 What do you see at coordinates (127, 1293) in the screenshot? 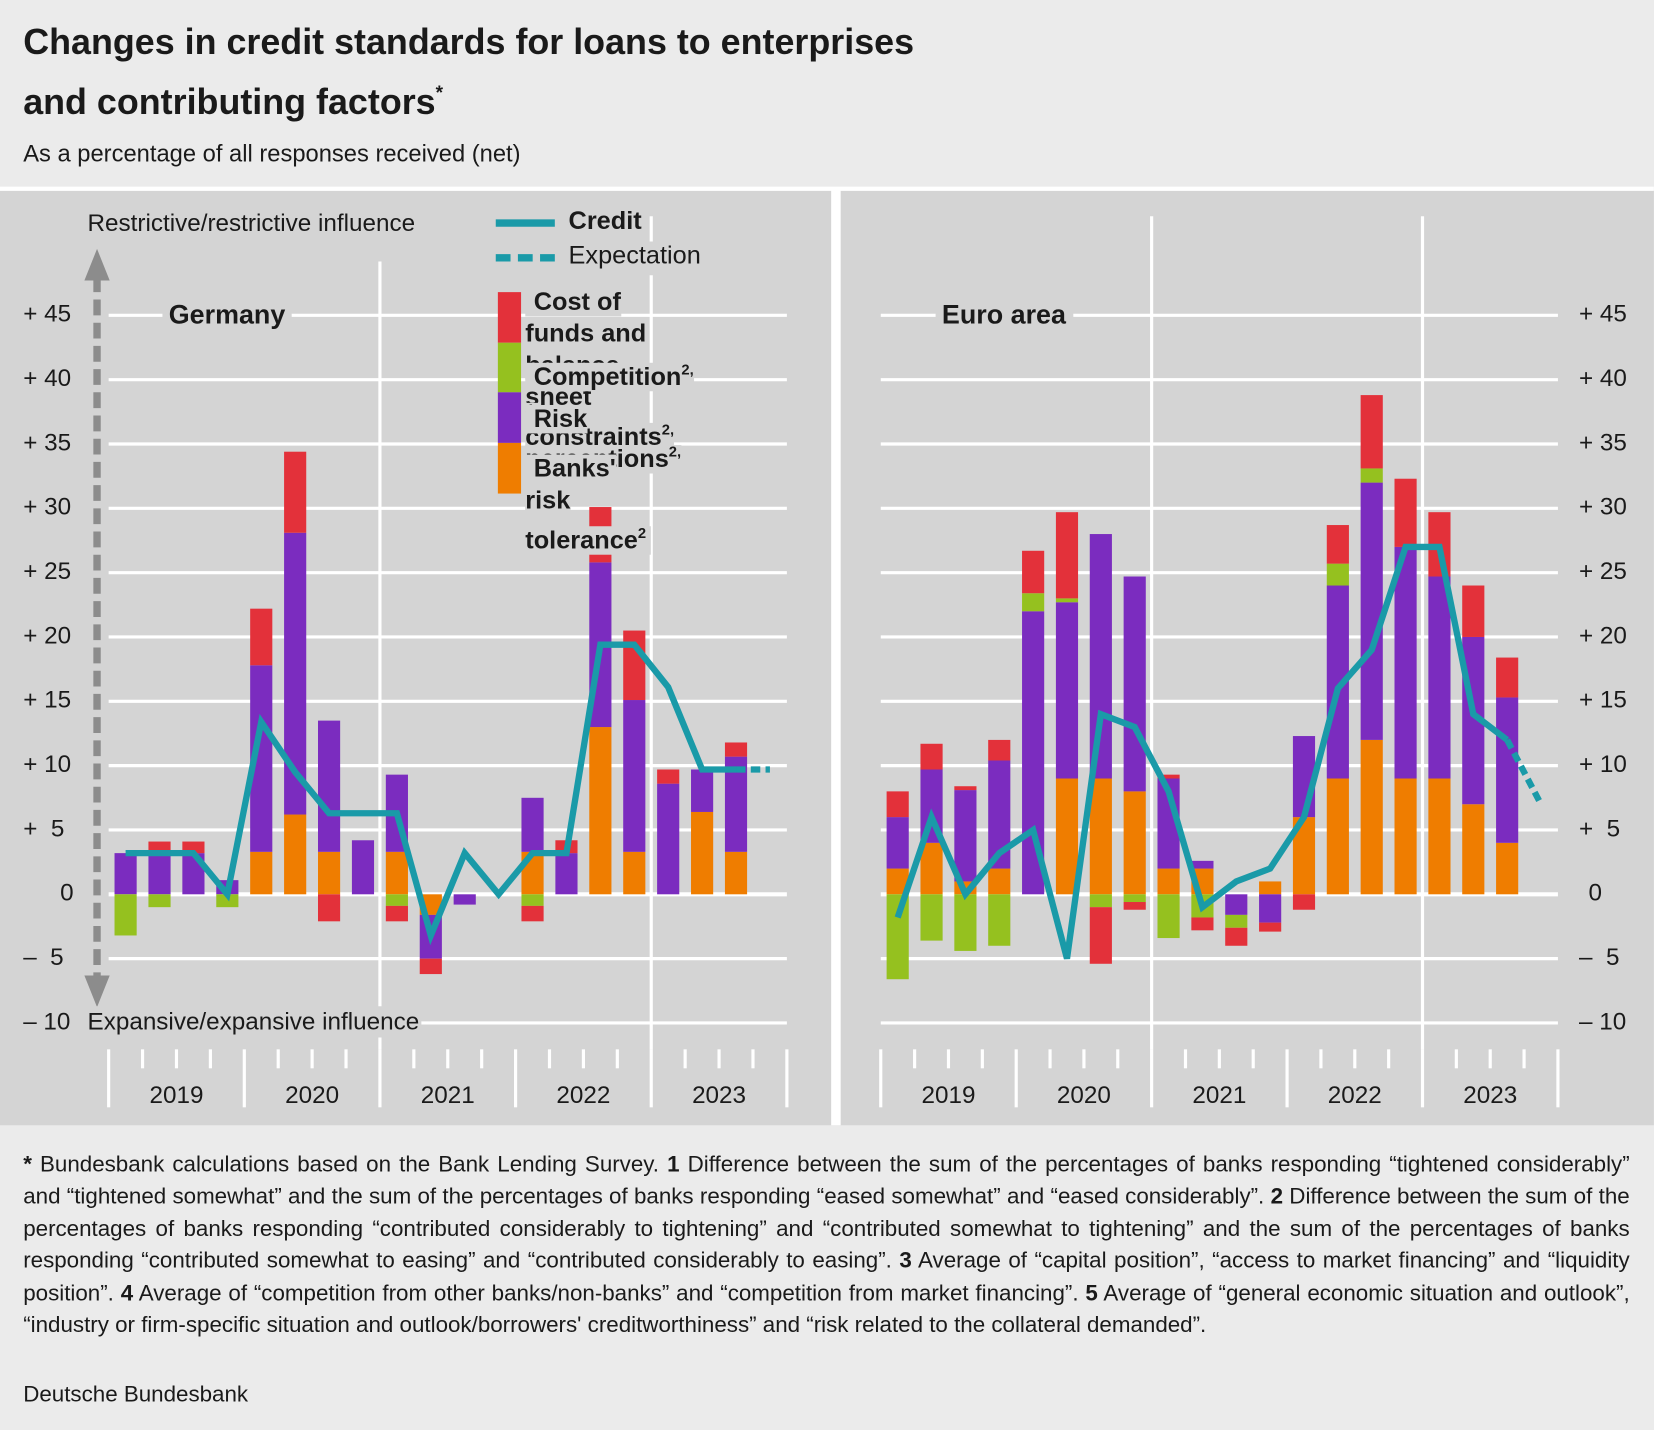
I see `footnote-marker: 4` at bounding box center [127, 1293].